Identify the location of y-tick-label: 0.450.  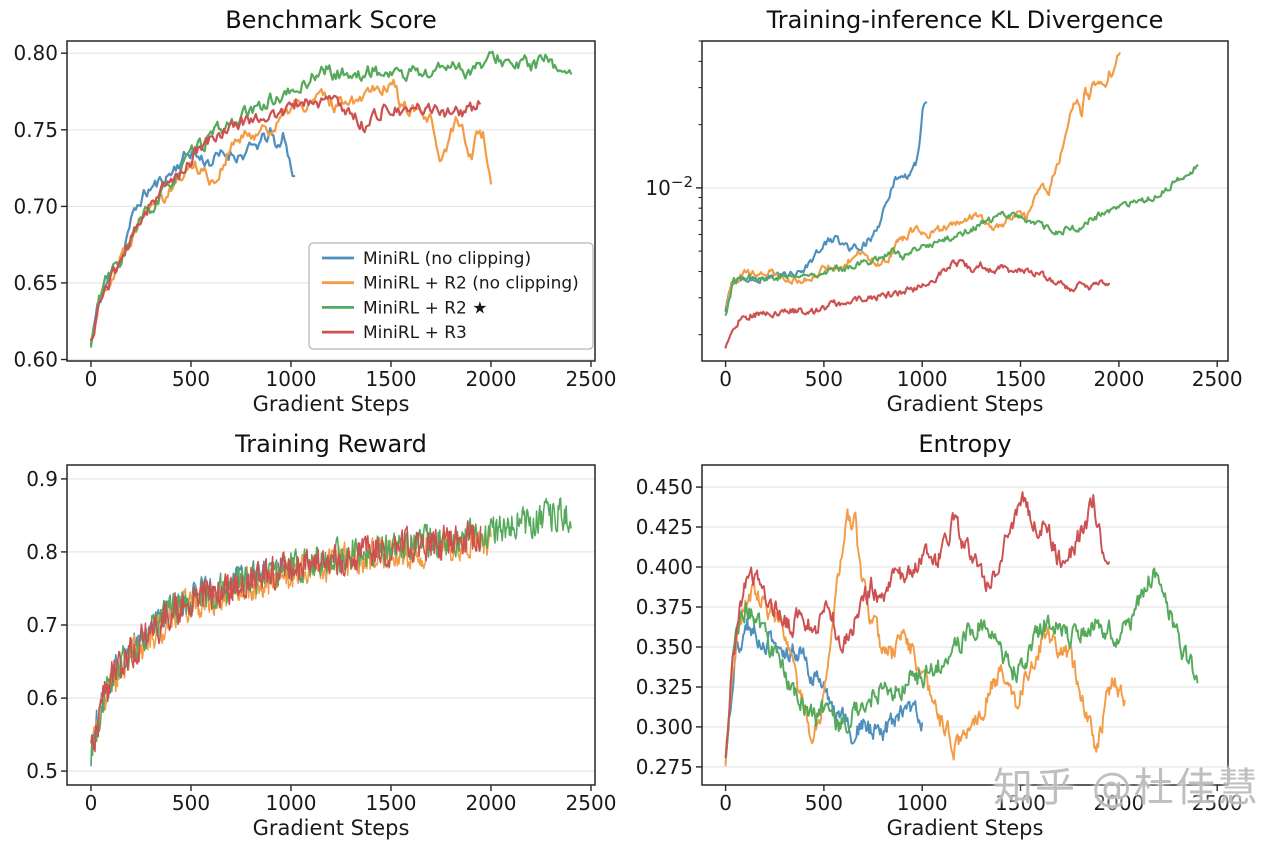
(664, 487).